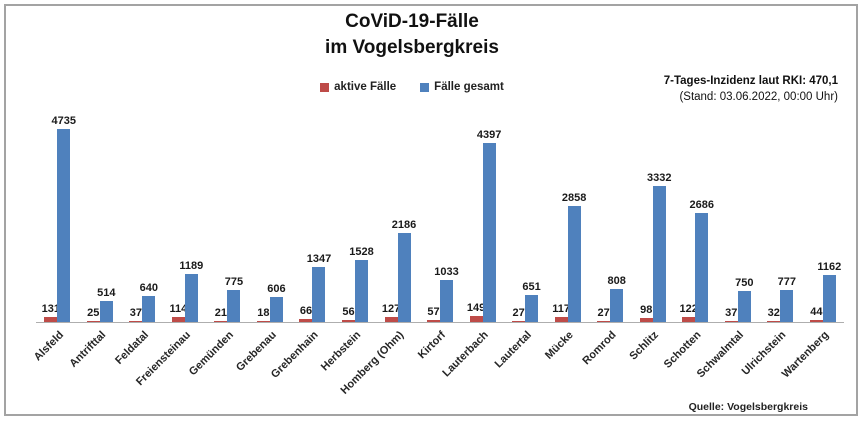 The width and height of the screenshot is (864, 421). I want to click on x-axis-category-label: Gemünden, so click(211, 354).